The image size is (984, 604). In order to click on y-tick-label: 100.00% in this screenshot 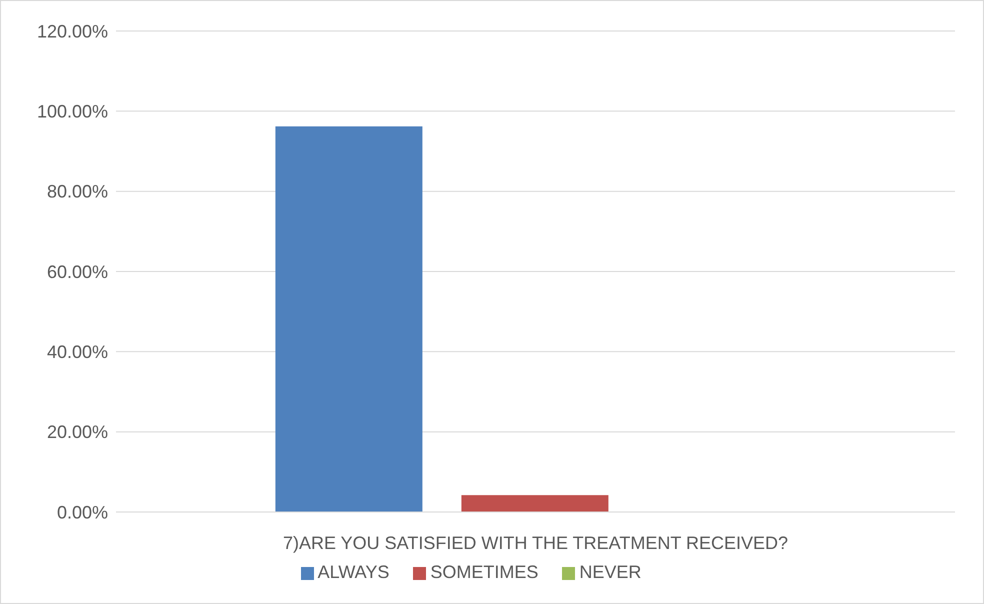, I will do `click(72, 112)`.